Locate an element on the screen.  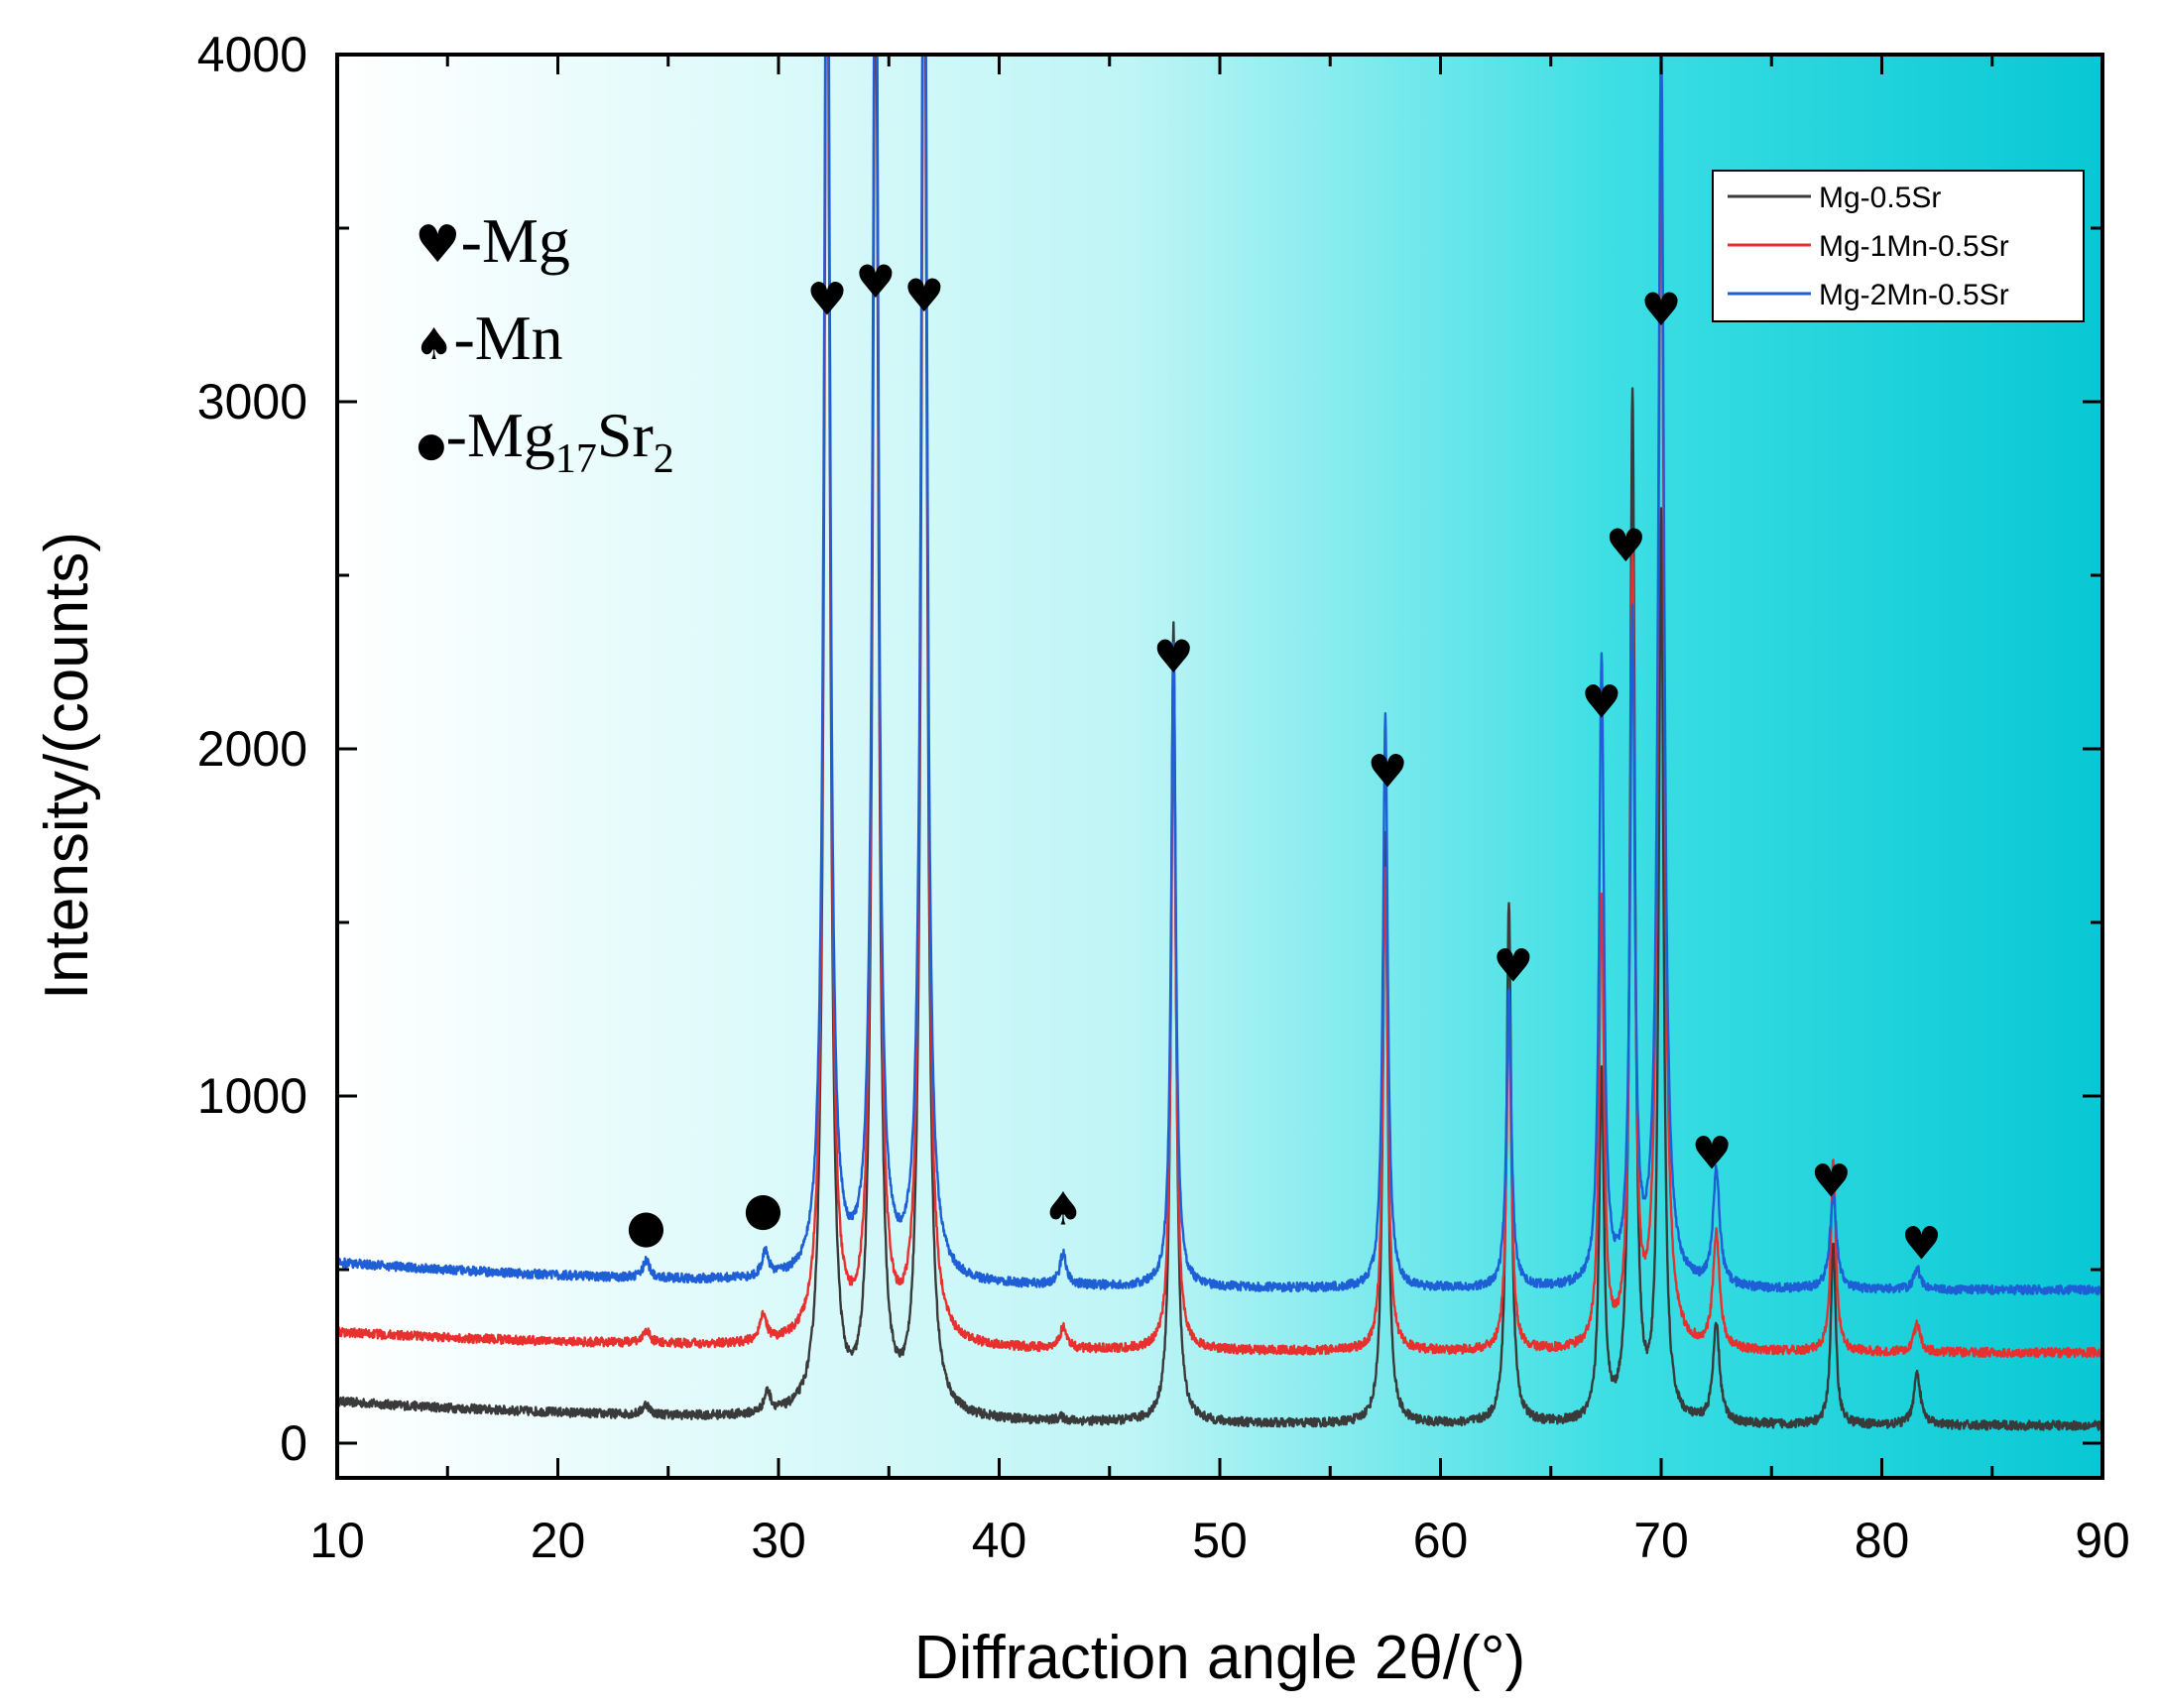
y-tick-label: 0 is located at coordinates (293, 1443).